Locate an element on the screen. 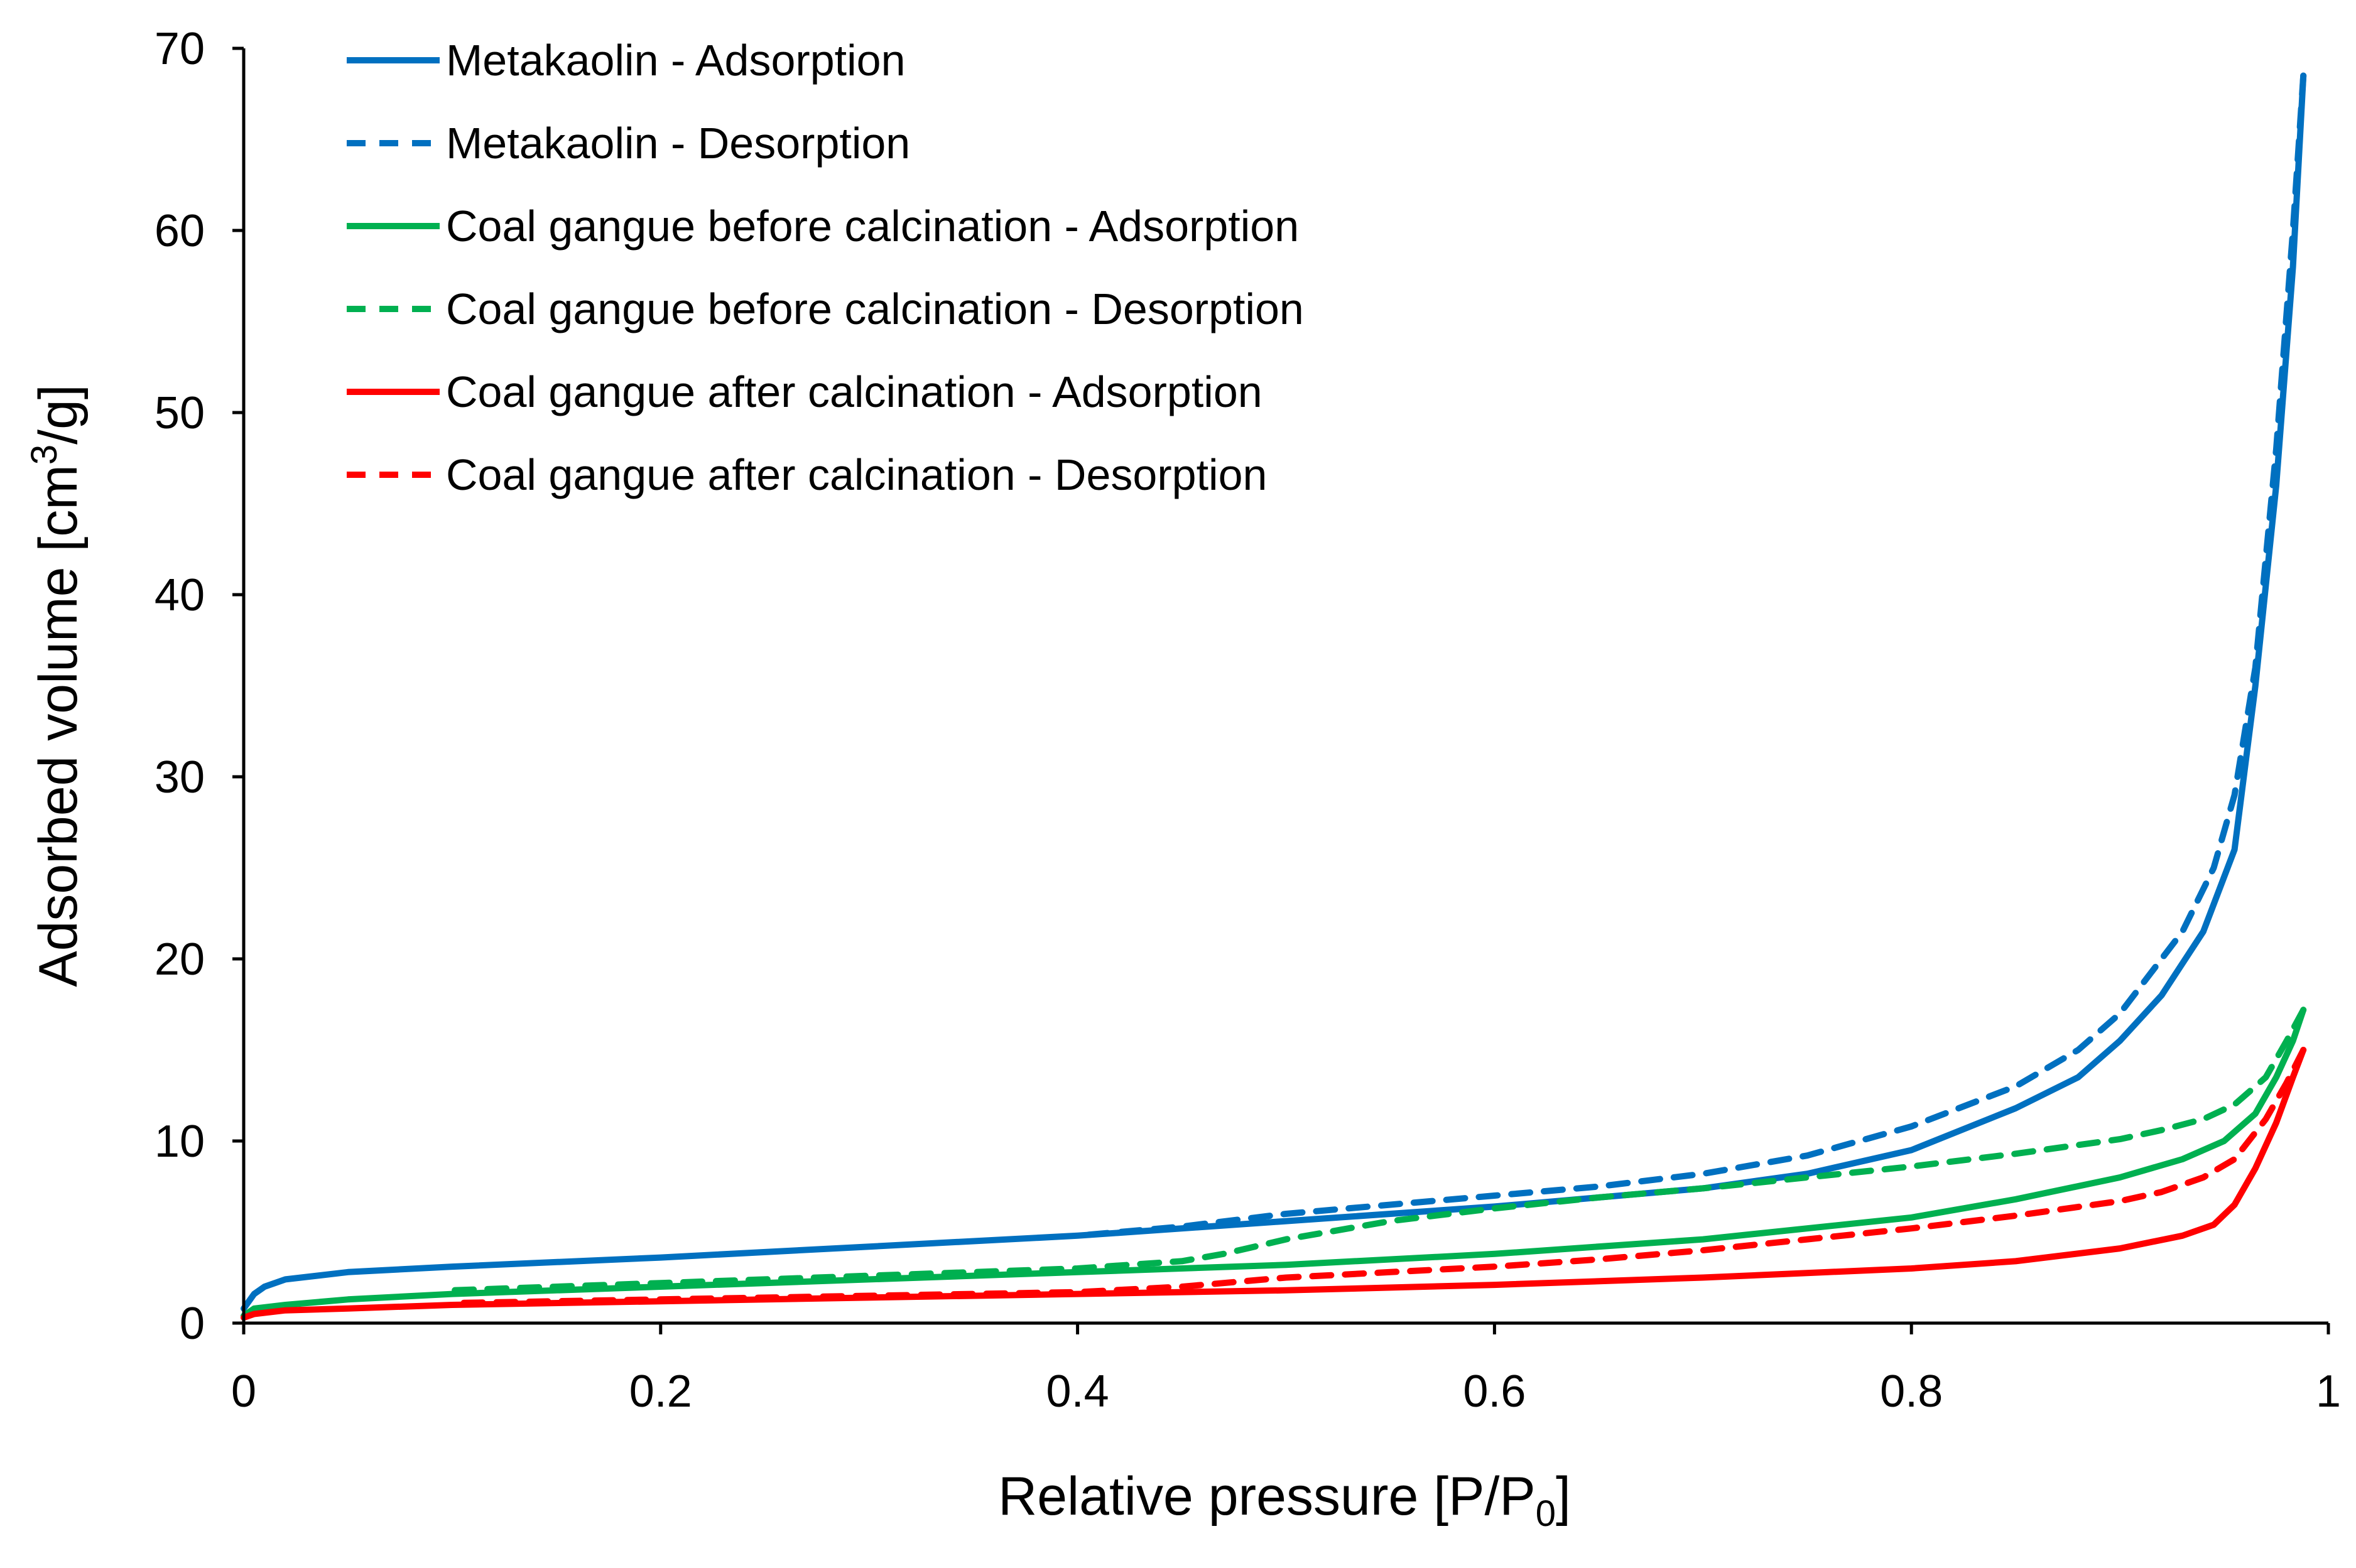 This screenshot has width=2356, height=1568. y-tick-label: 40 is located at coordinates (180, 595).